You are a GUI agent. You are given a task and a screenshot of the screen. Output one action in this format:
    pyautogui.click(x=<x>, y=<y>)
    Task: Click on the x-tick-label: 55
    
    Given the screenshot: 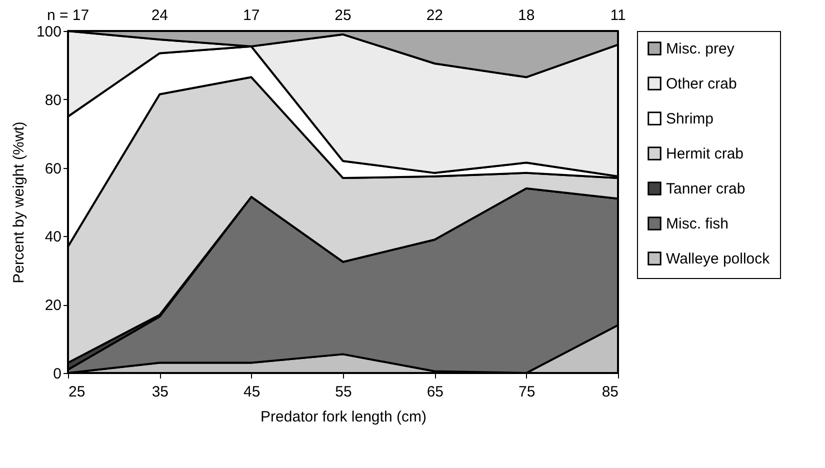 What is the action you would take?
    pyautogui.click(x=343, y=392)
    